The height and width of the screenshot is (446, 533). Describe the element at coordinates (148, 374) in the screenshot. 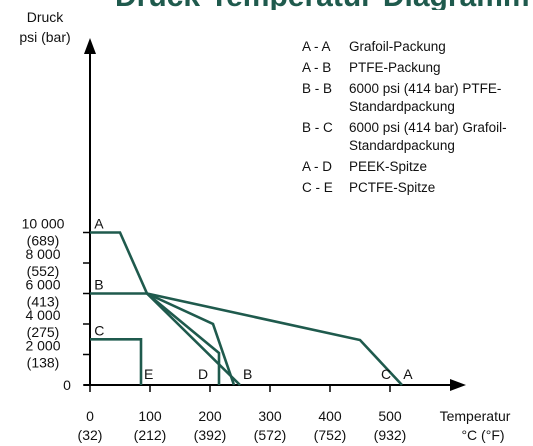

I see `point-label: E` at that location.